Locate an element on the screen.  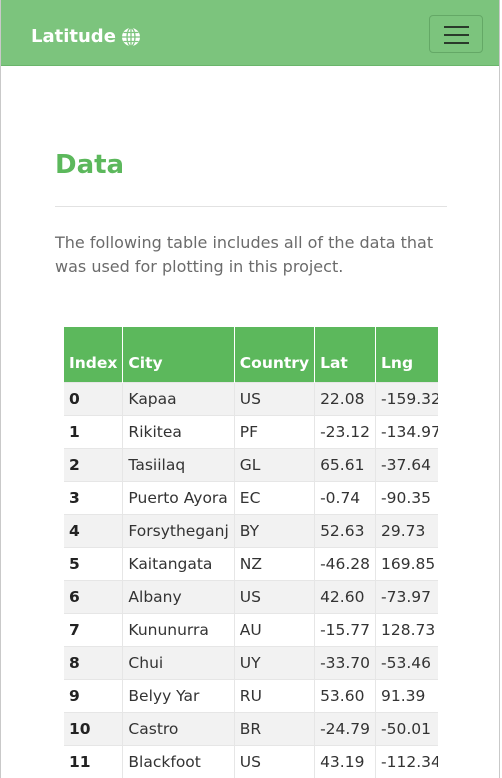
cell-city: Castro is located at coordinates (178, 728).